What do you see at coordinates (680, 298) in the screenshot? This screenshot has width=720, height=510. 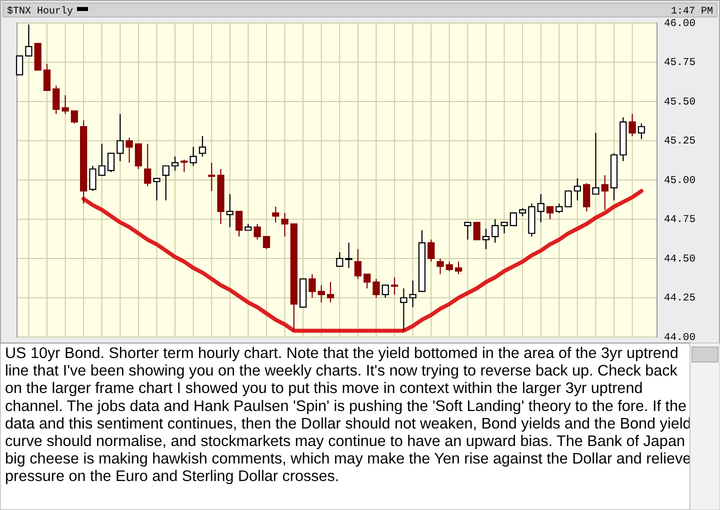 I see `y-tick-label: 44.25` at bounding box center [680, 298].